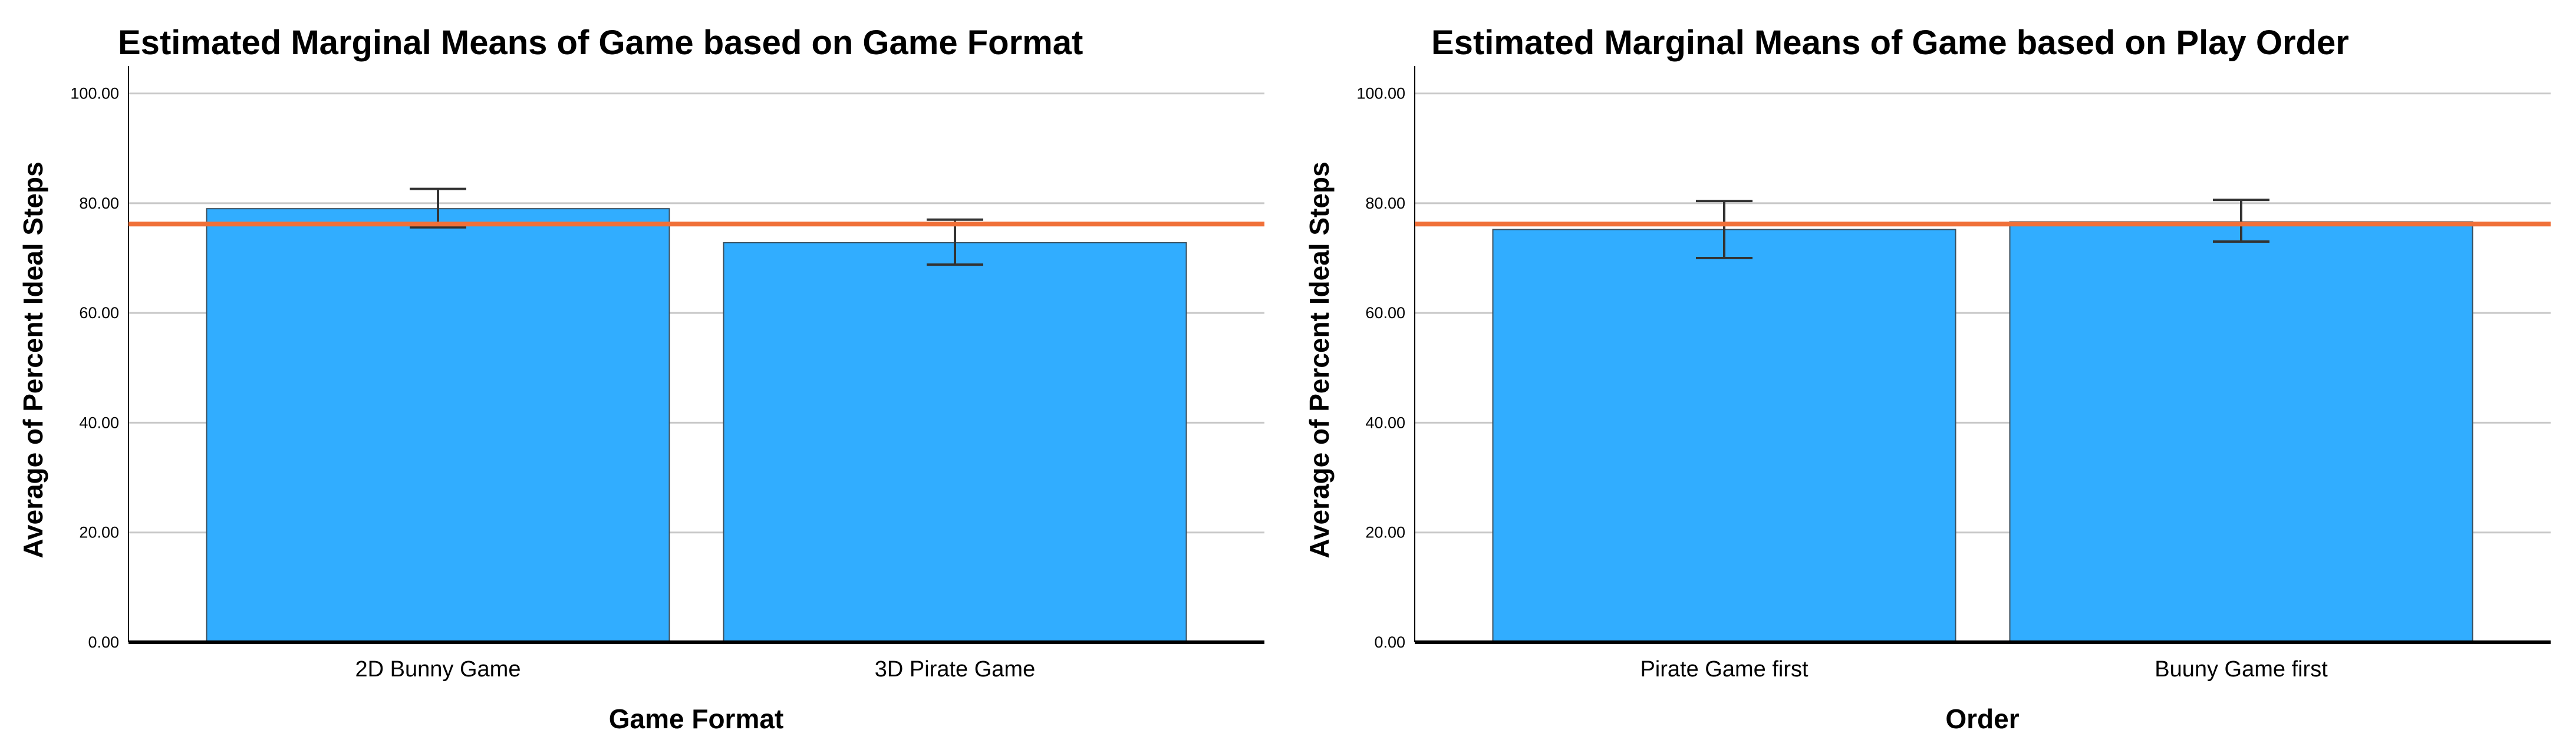 The image size is (2576, 753). Describe the element at coordinates (2241, 669) in the screenshot. I see `x-tick-label: Buuny Game first` at that location.